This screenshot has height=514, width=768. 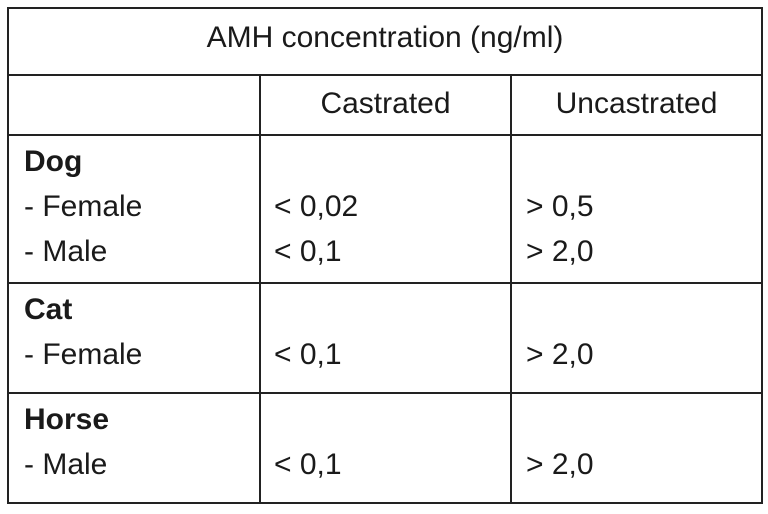 I want to click on table-title: AMH concentration (ng/ml), so click(x=385, y=37).